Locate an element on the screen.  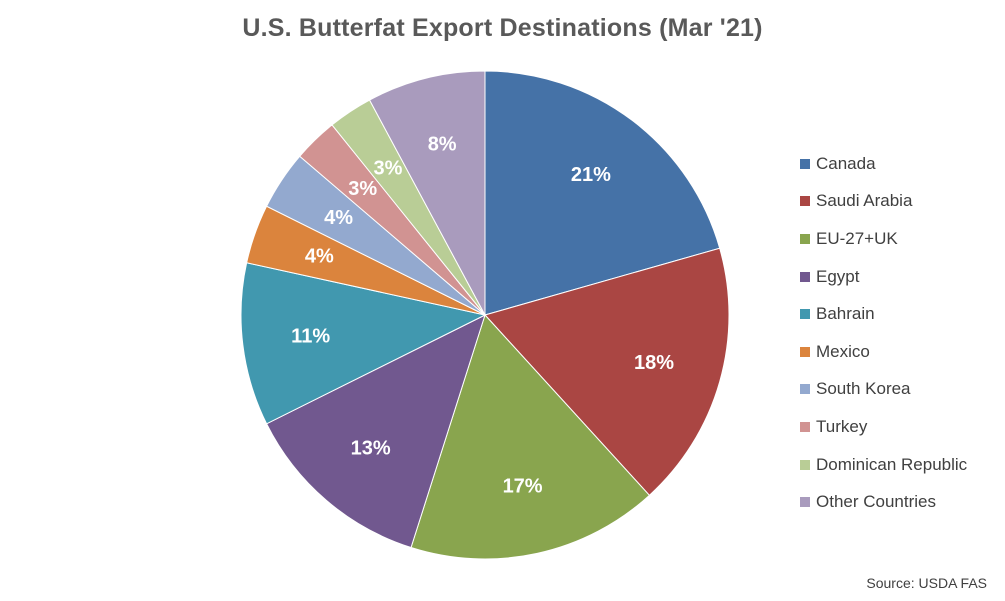
data-label-canada: 21% is located at coordinates (591, 175).